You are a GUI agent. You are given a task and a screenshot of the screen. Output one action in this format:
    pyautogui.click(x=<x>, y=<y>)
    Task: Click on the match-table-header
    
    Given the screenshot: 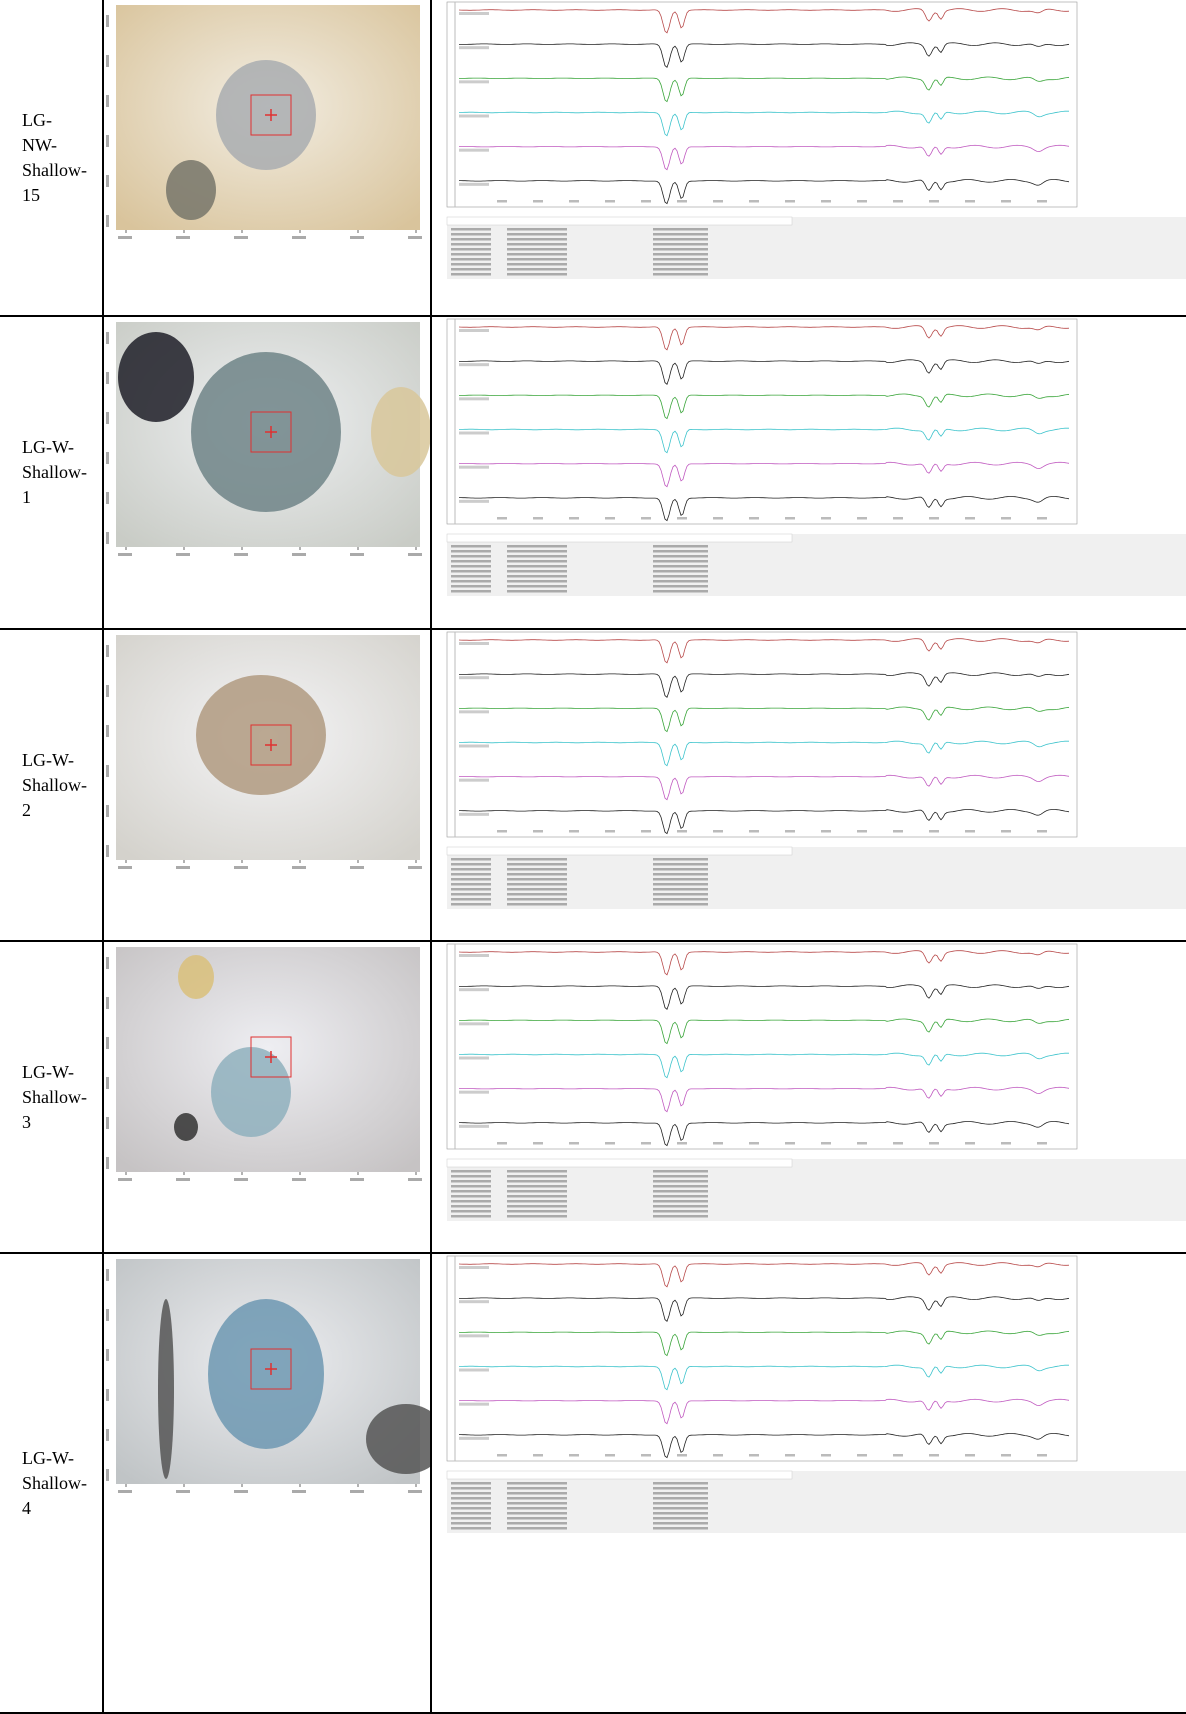 What is the action you would take?
    pyautogui.click(x=619, y=1475)
    